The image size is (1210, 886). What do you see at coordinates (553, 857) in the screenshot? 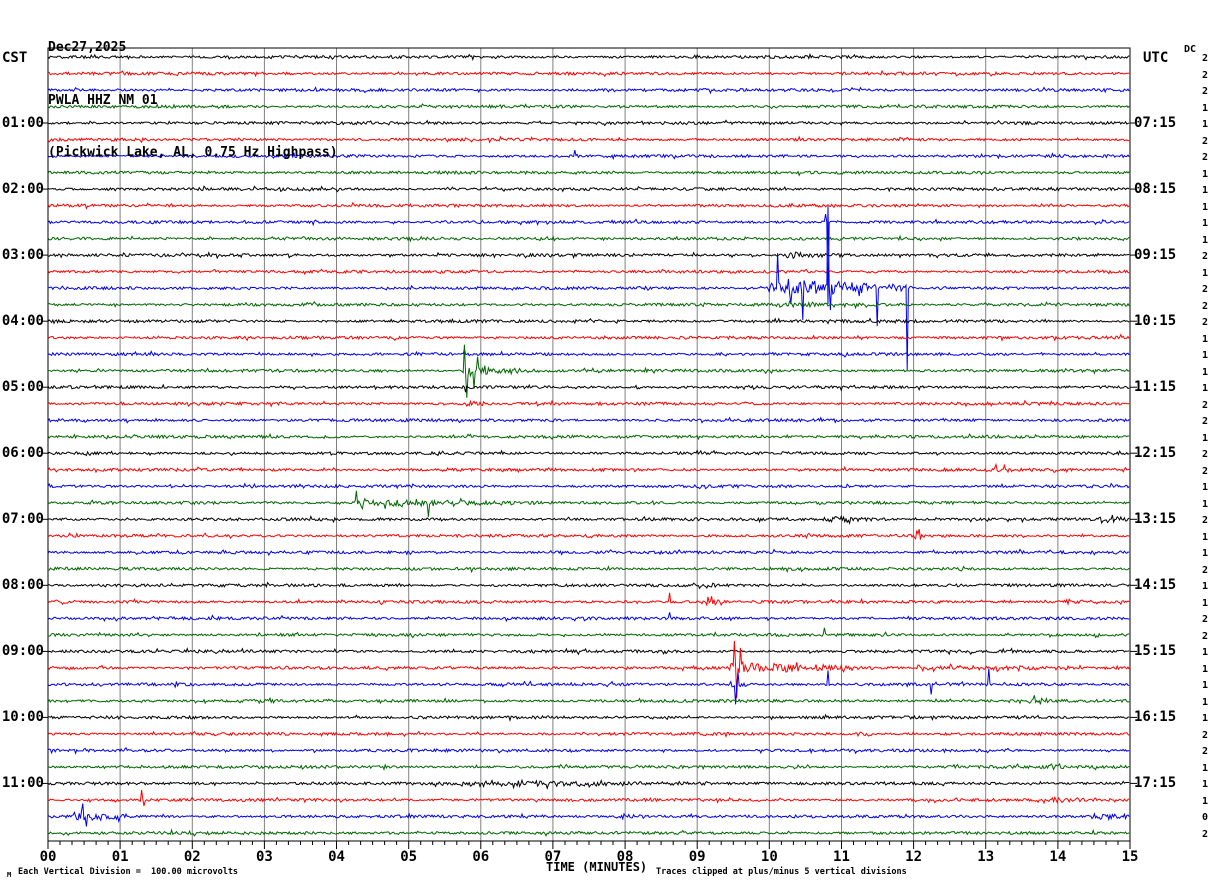
I see `x-tick-label: 07` at bounding box center [553, 857].